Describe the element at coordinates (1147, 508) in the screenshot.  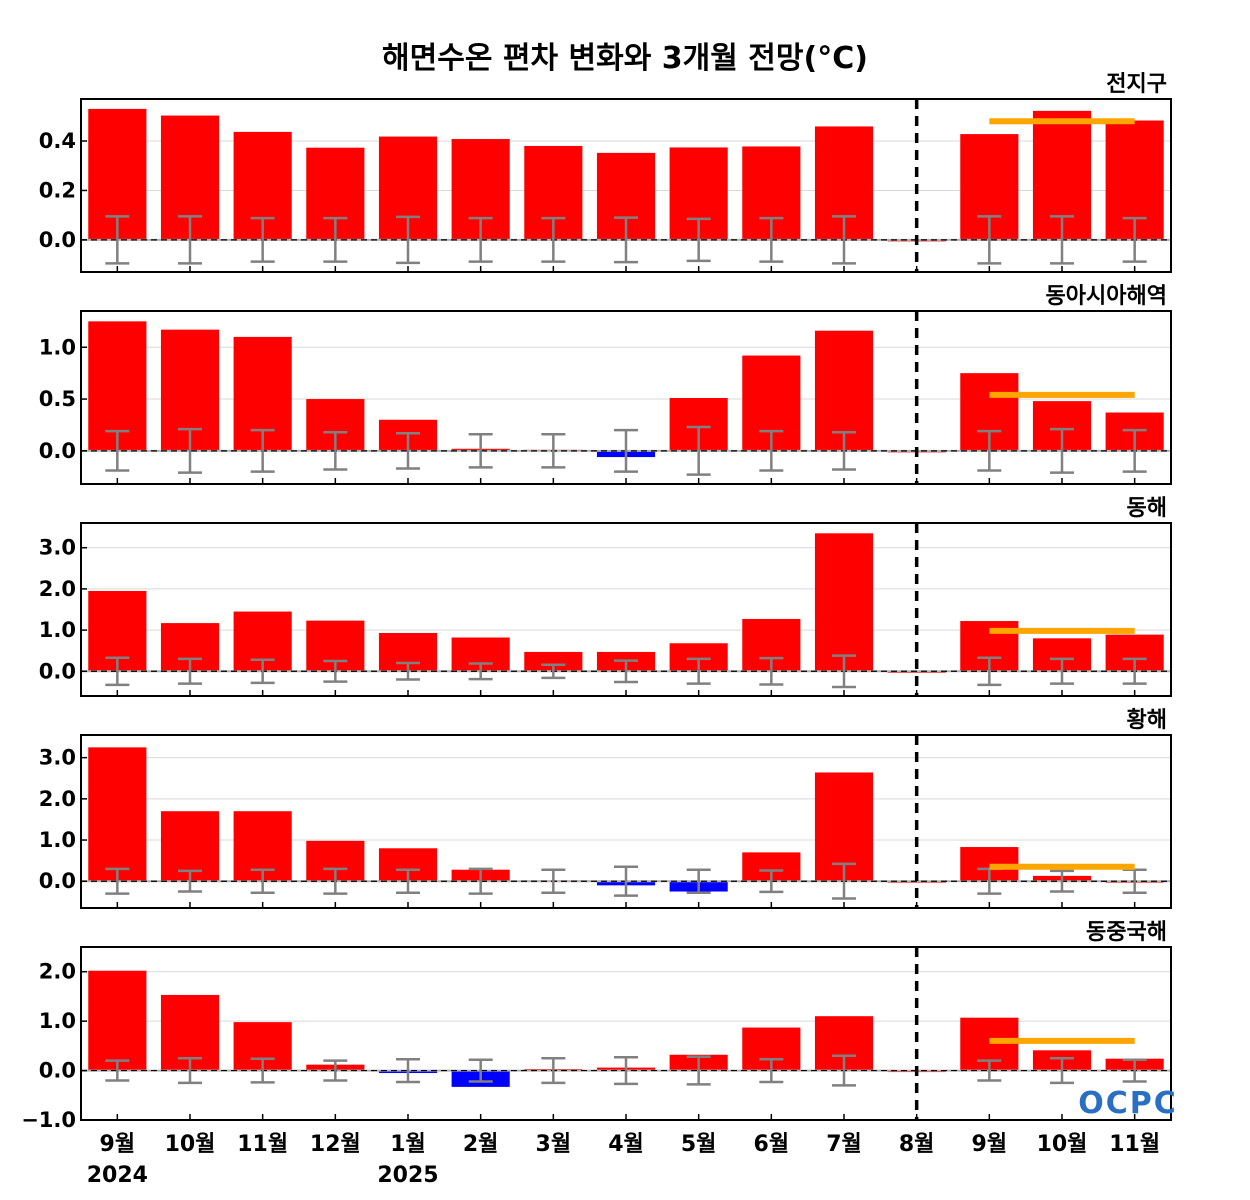
I see `panel-label: 동해` at that location.